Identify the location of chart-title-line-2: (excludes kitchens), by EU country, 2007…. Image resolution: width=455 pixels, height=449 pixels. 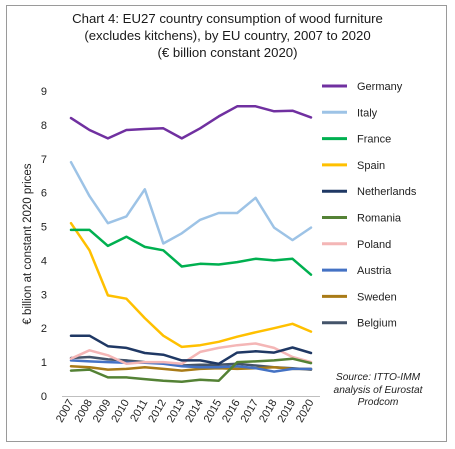
(227, 35).